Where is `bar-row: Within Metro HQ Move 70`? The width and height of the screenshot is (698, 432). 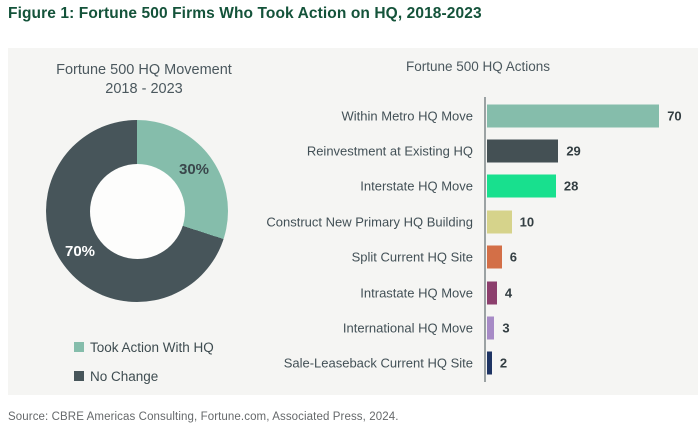
bar-row: Within Metro HQ Move 70 is located at coordinates (353, 115).